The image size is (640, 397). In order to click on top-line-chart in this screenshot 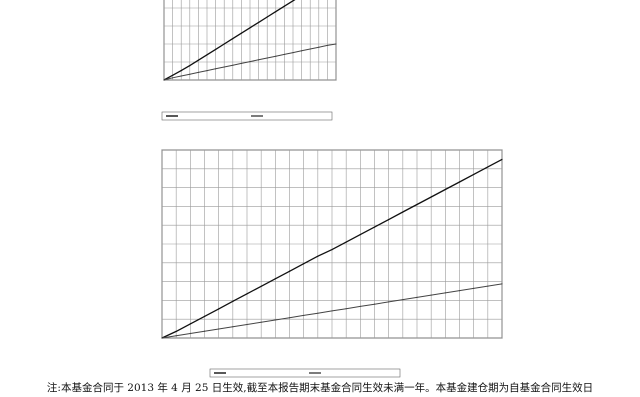, I will do `click(249, 60)`.